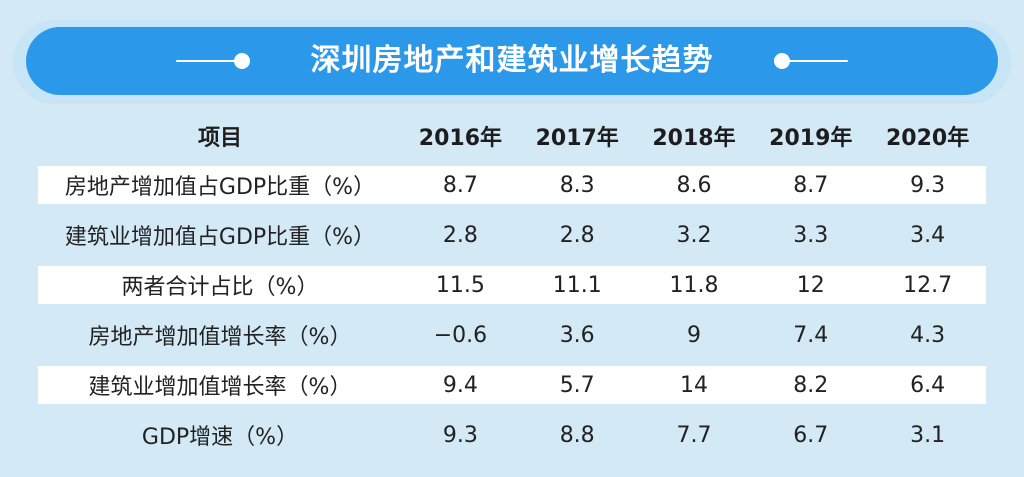  I want to click on table-row: 房地产增加值占GDP比重（%） 8.7 8.3 8.6 8.7 9.3, so click(512, 185).